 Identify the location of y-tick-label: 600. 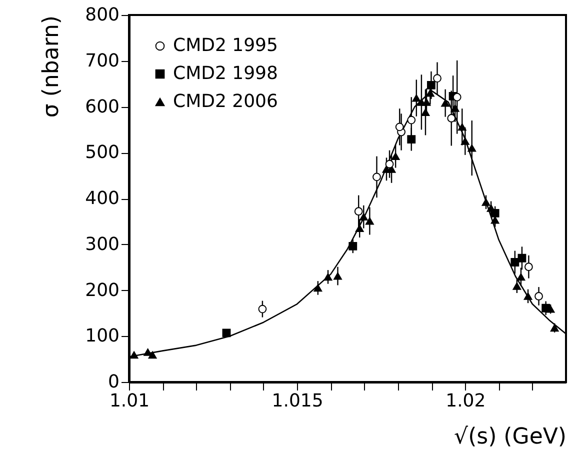
(102, 107).